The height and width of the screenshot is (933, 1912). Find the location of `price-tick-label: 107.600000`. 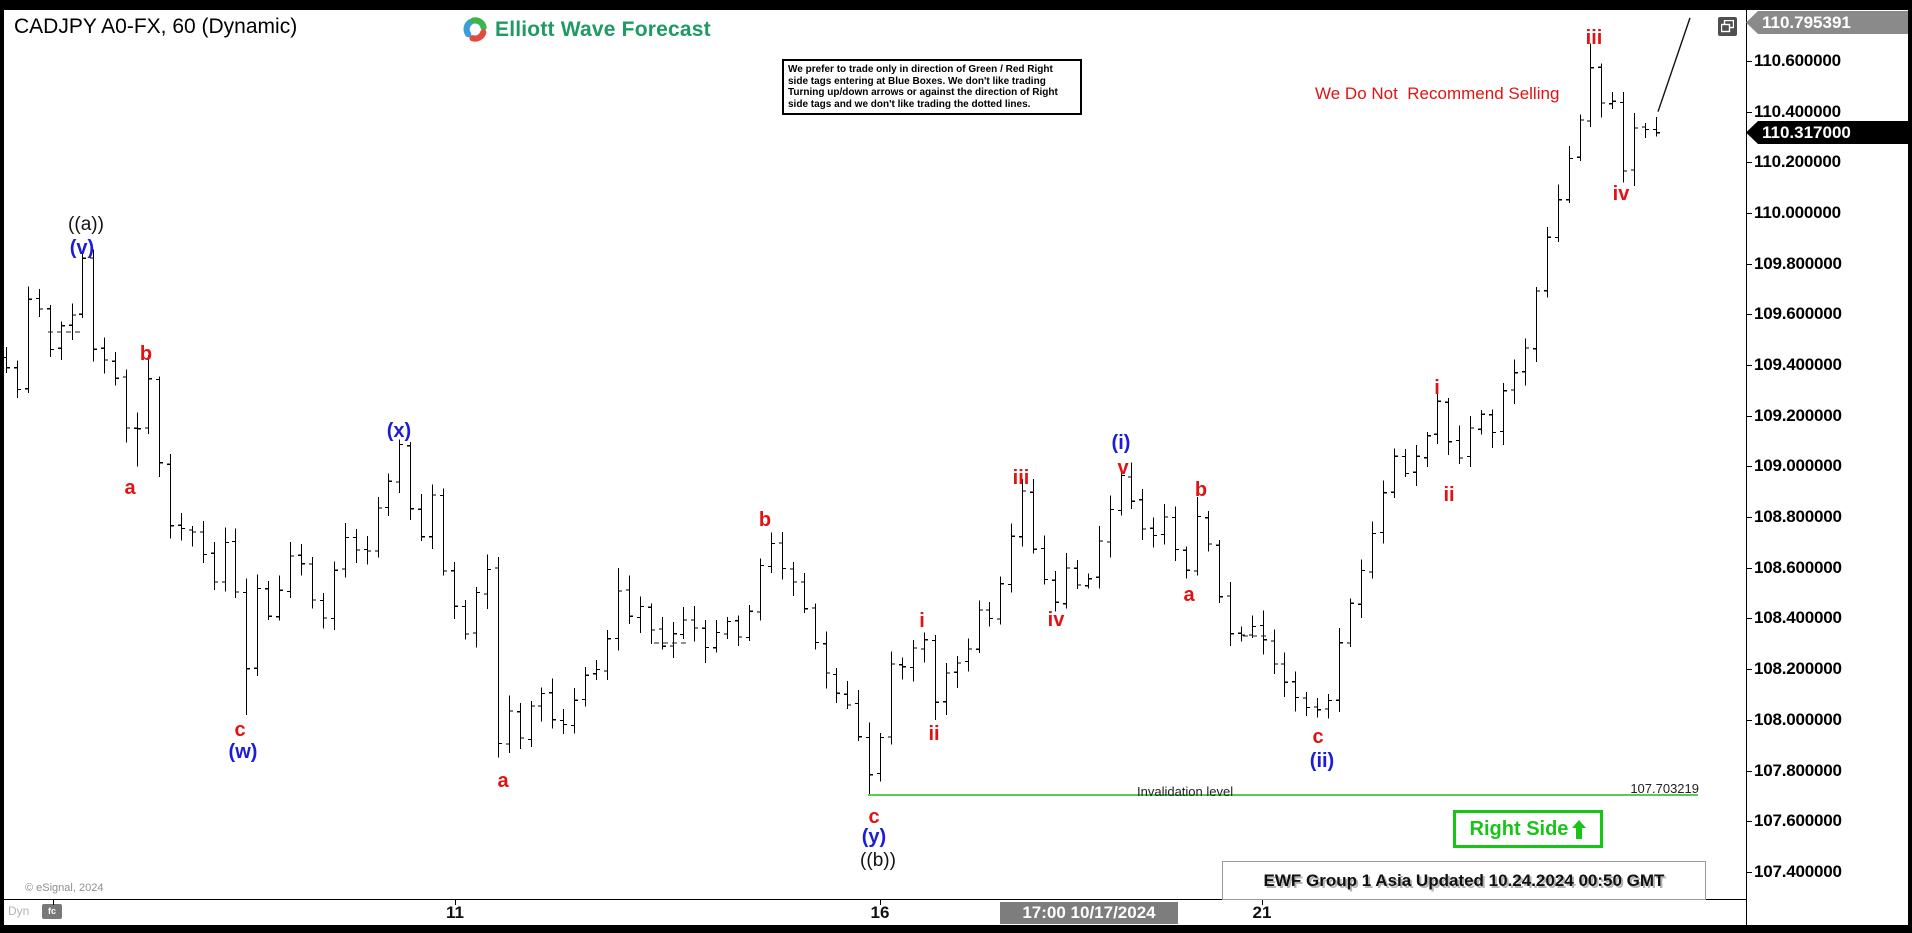

price-tick-label: 107.600000 is located at coordinates (1798, 821).